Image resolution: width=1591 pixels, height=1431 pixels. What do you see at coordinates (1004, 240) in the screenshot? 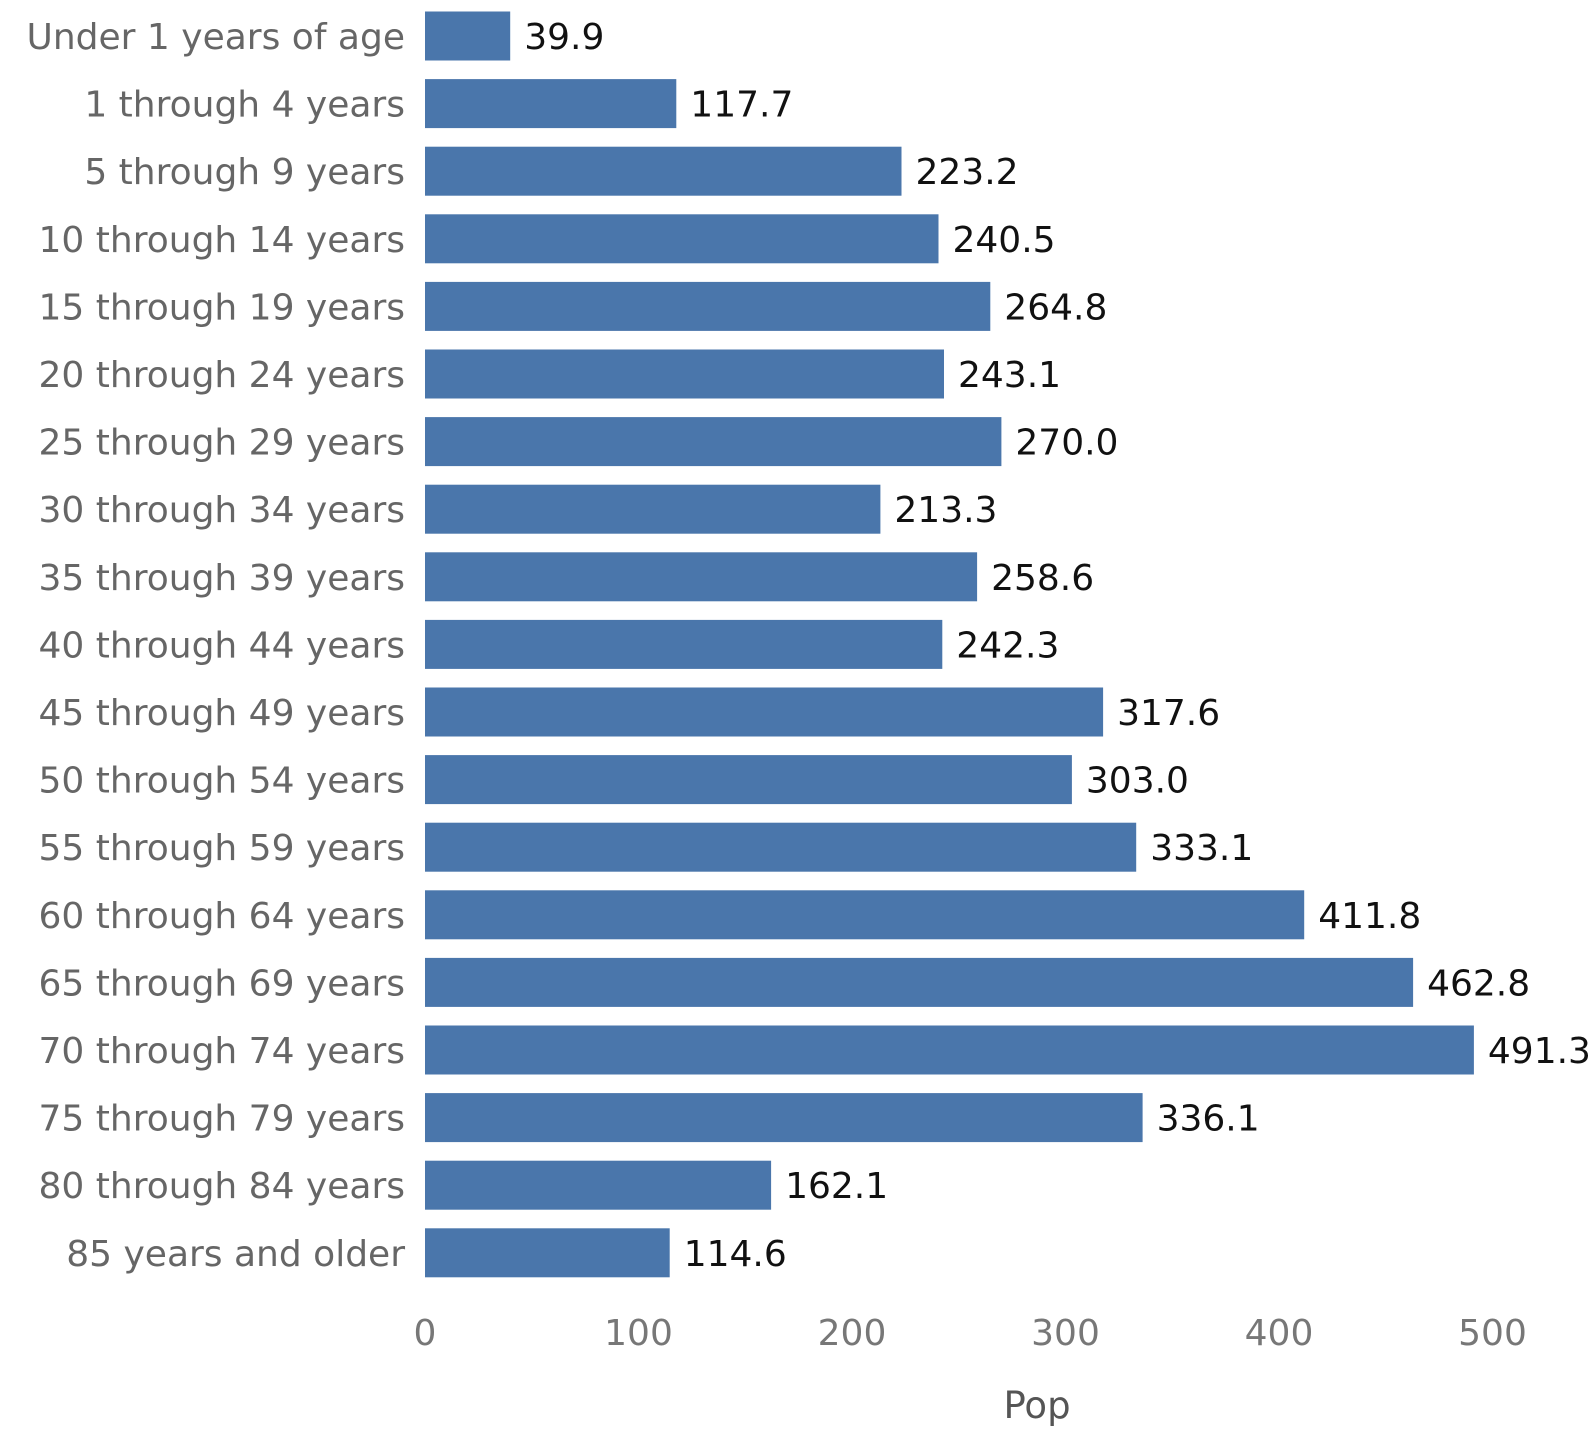
I see `value-label: 240.5` at bounding box center [1004, 240].